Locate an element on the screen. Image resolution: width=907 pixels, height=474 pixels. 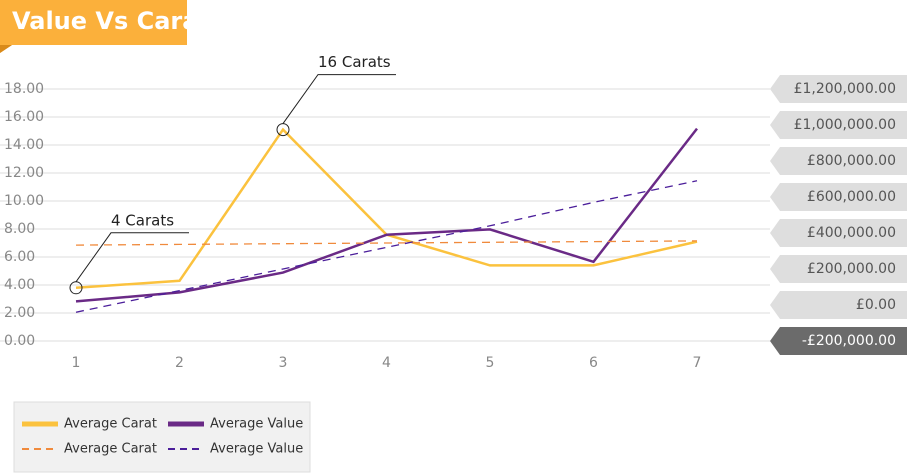
y-tick-label: 6.00 is located at coordinates (19, 257).